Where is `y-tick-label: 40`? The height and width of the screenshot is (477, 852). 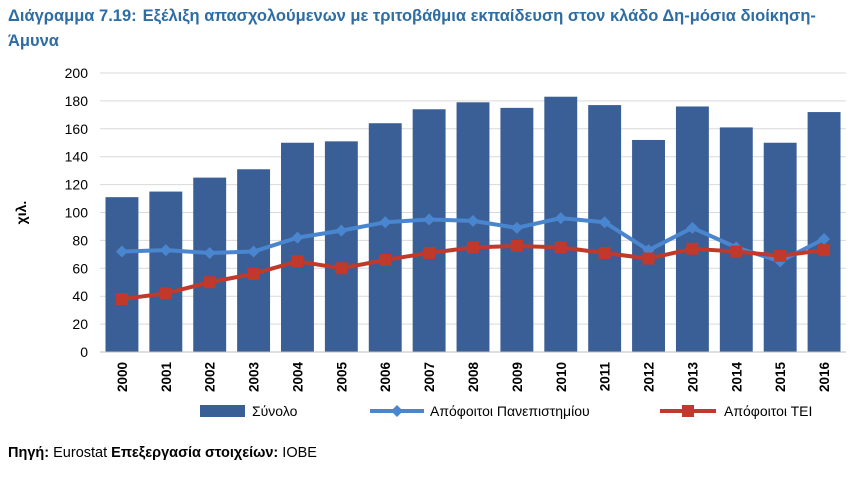 y-tick-label: 40 is located at coordinates (80, 296).